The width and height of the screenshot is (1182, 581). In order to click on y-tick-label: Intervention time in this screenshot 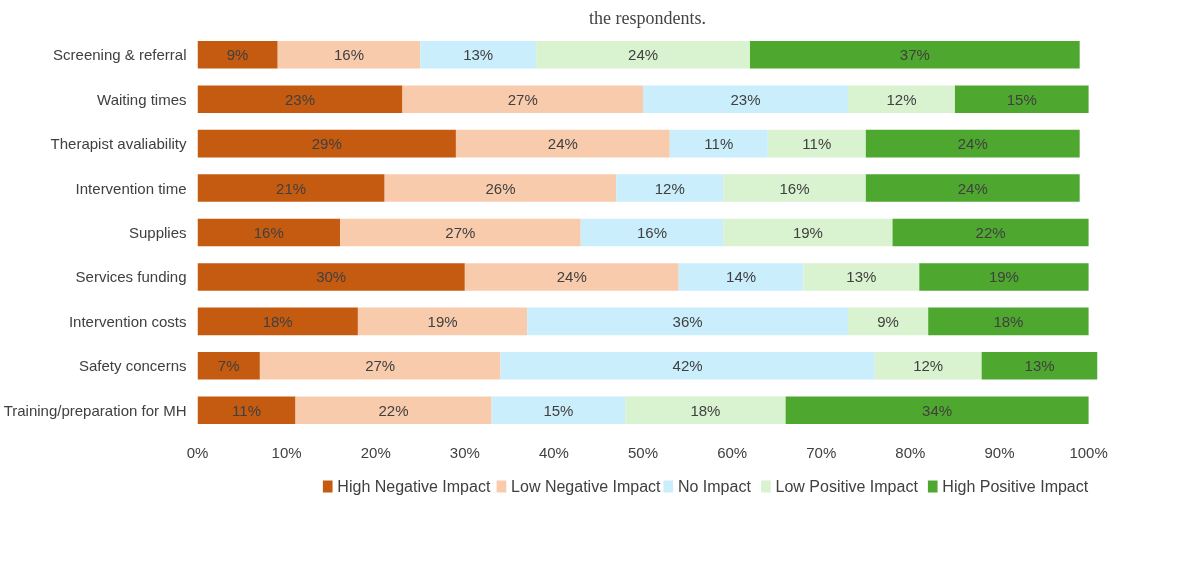, I will do `click(131, 188)`.